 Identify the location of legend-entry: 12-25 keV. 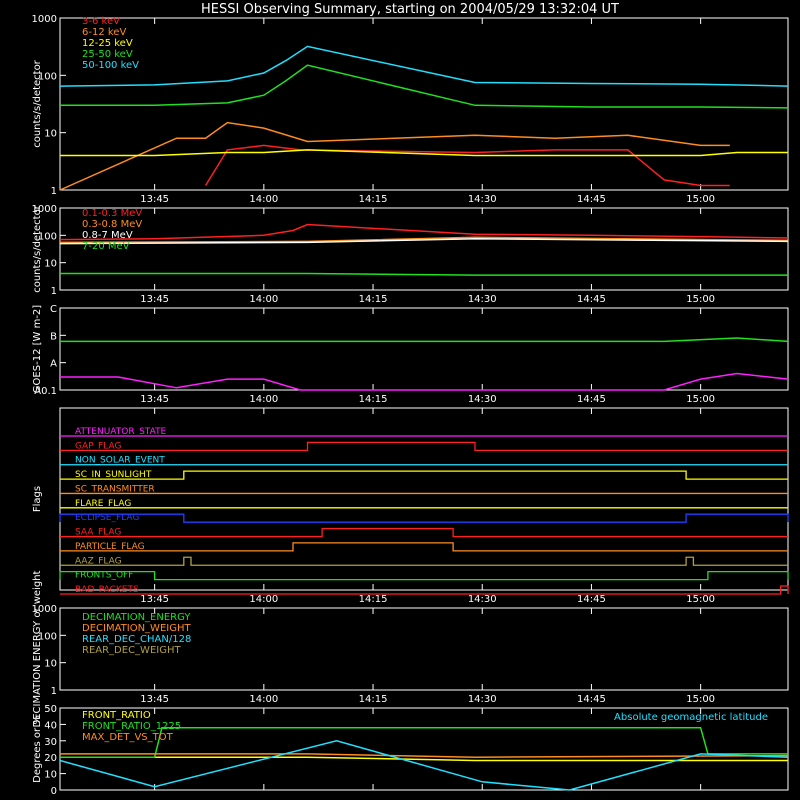
(107, 43).